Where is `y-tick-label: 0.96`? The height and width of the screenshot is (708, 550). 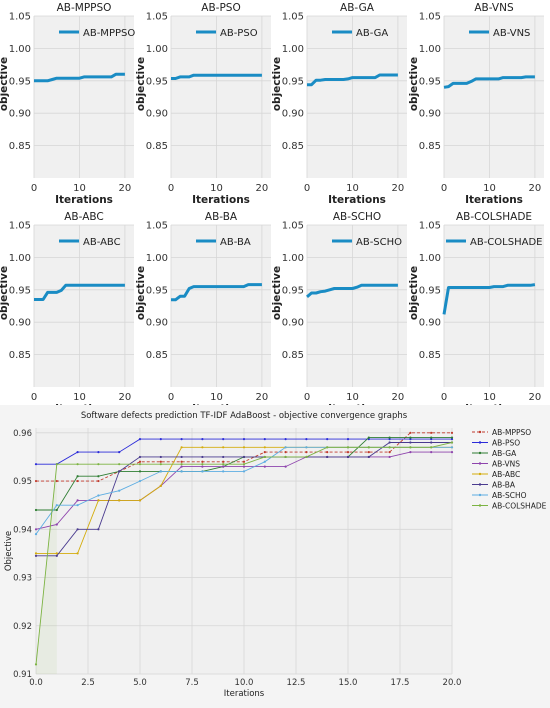
y-tick-label: 0.96 is located at coordinates (22, 434).